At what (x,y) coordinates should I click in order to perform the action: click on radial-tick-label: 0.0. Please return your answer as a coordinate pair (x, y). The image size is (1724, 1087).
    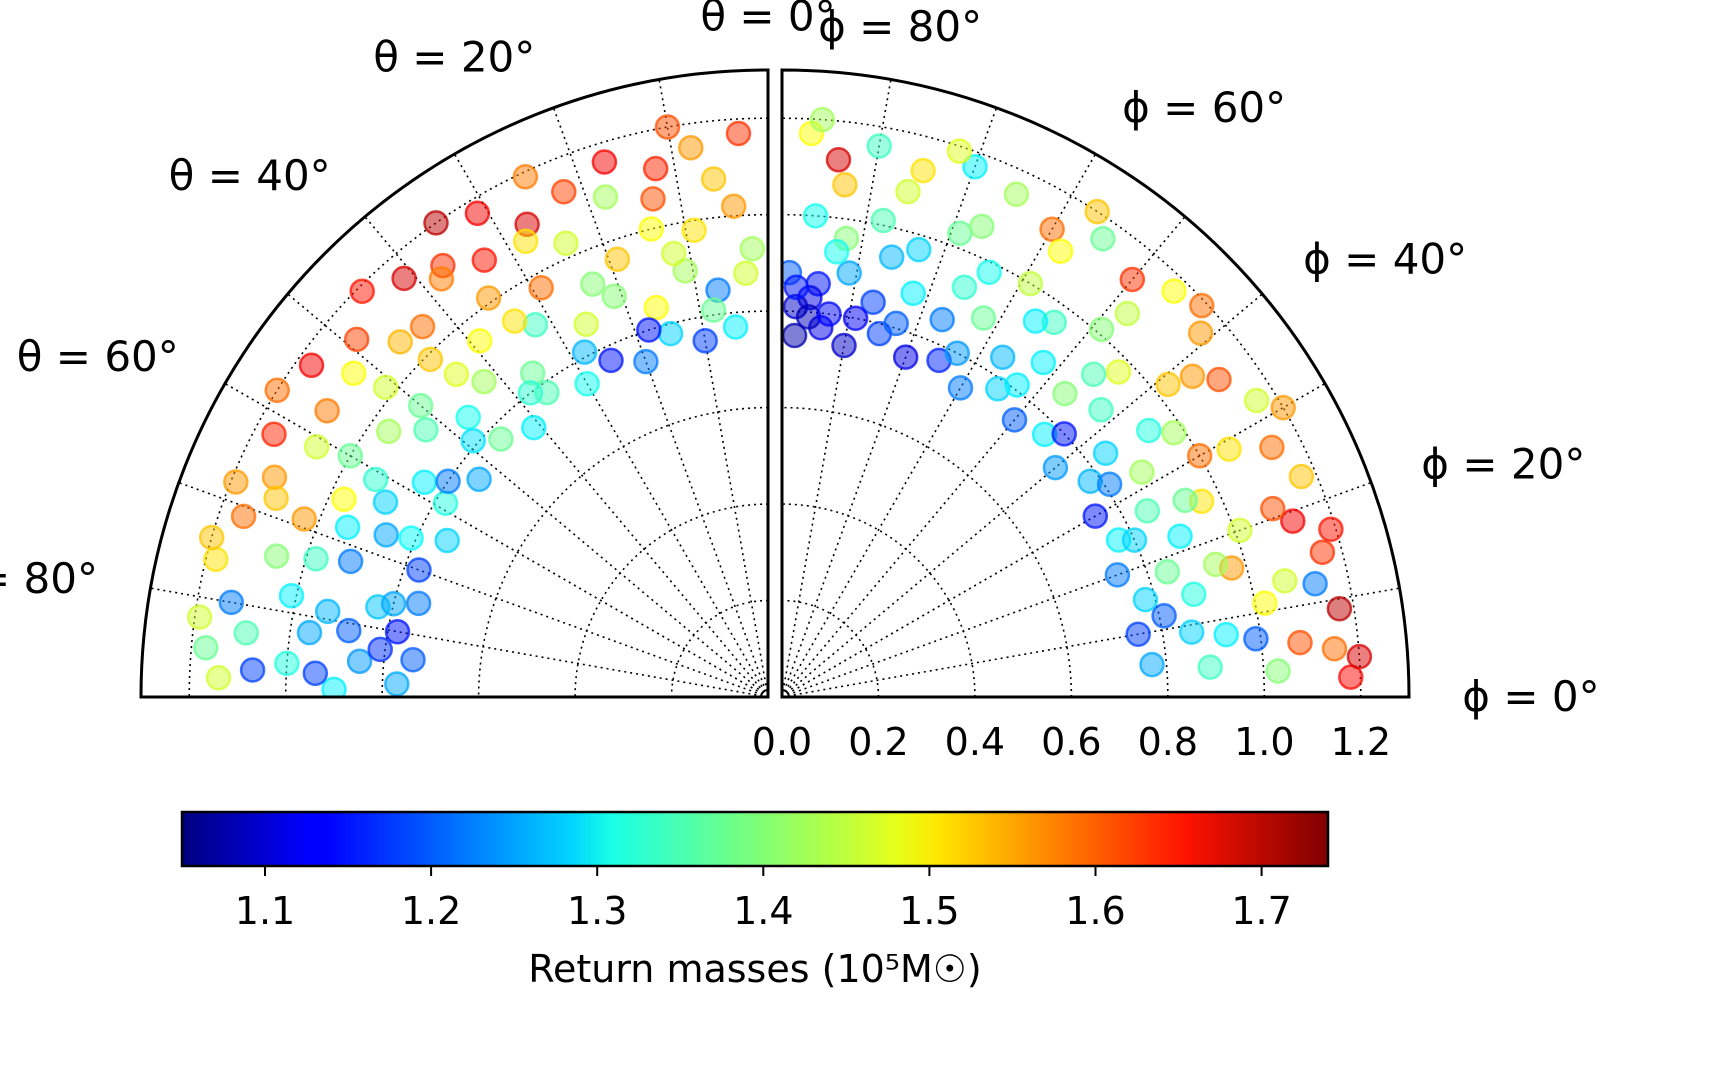
    Looking at the image, I should click on (782, 742).